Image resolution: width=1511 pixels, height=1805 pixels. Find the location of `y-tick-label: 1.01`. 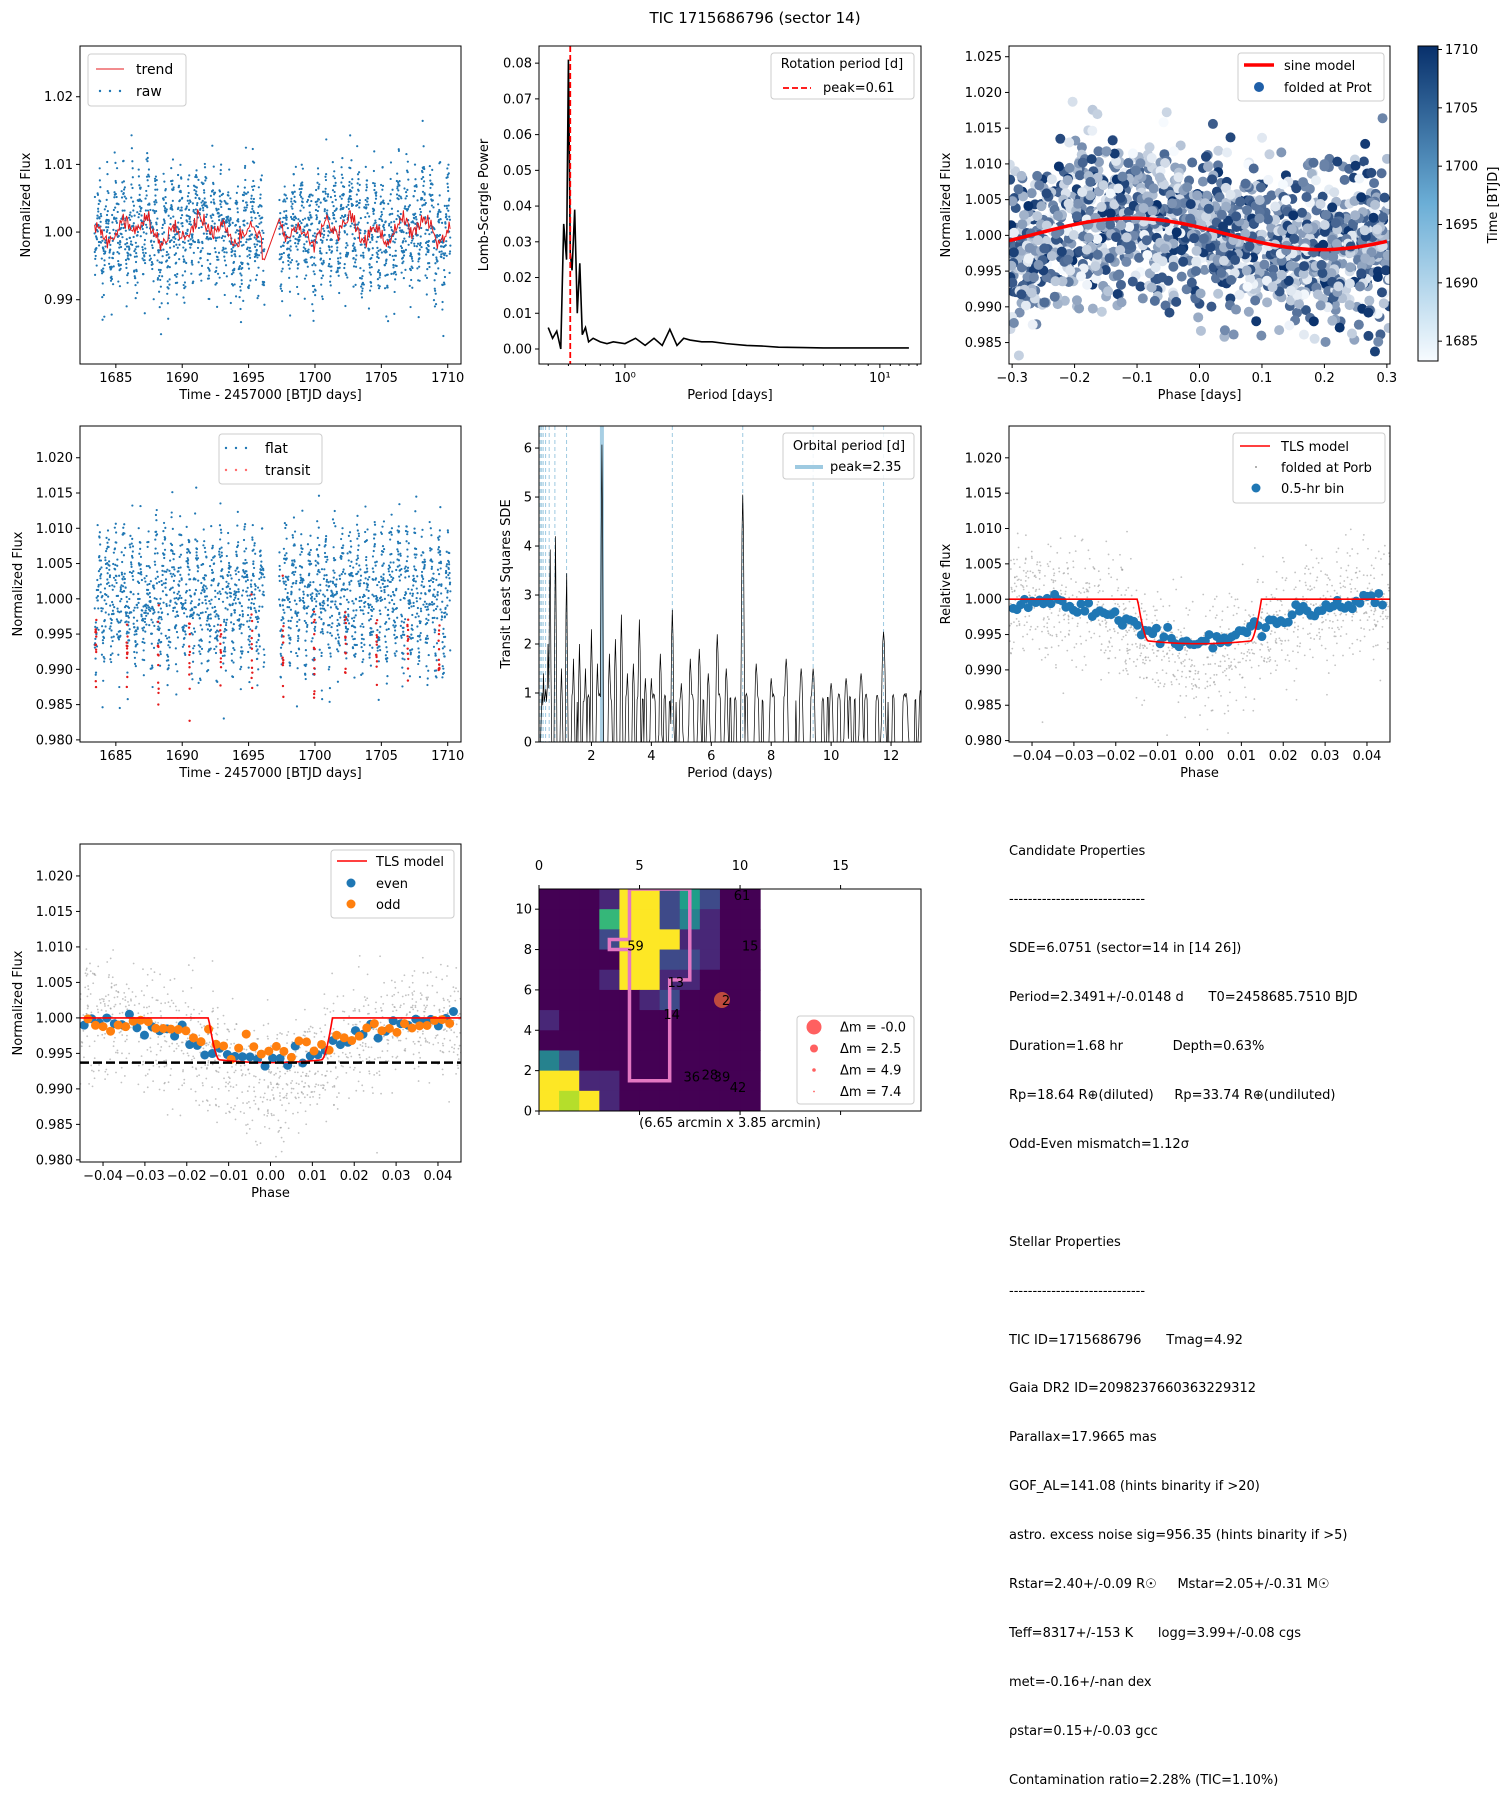

y-tick-label: 1.01 is located at coordinates (58, 165).